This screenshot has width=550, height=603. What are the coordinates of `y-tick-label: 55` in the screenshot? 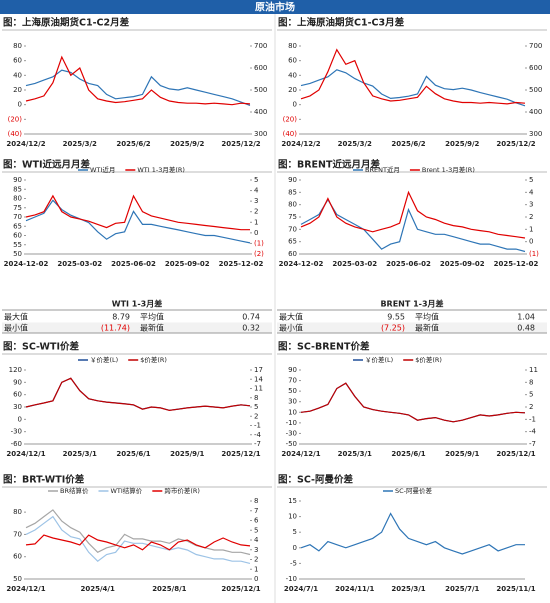 It's located at (17, 245).